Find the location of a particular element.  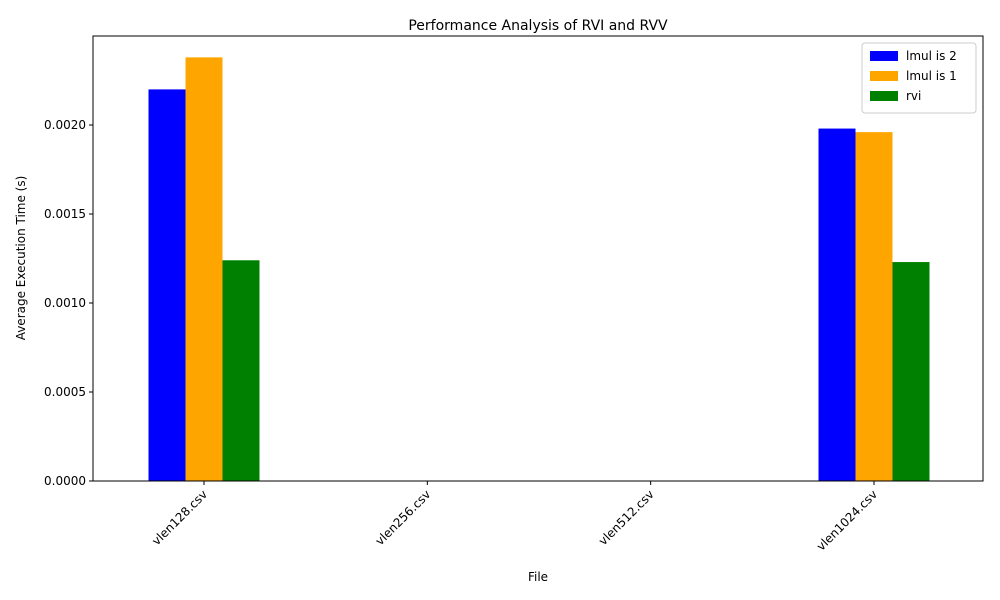

y-tick-label: 0.0005 is located at coordinates (65, 392).